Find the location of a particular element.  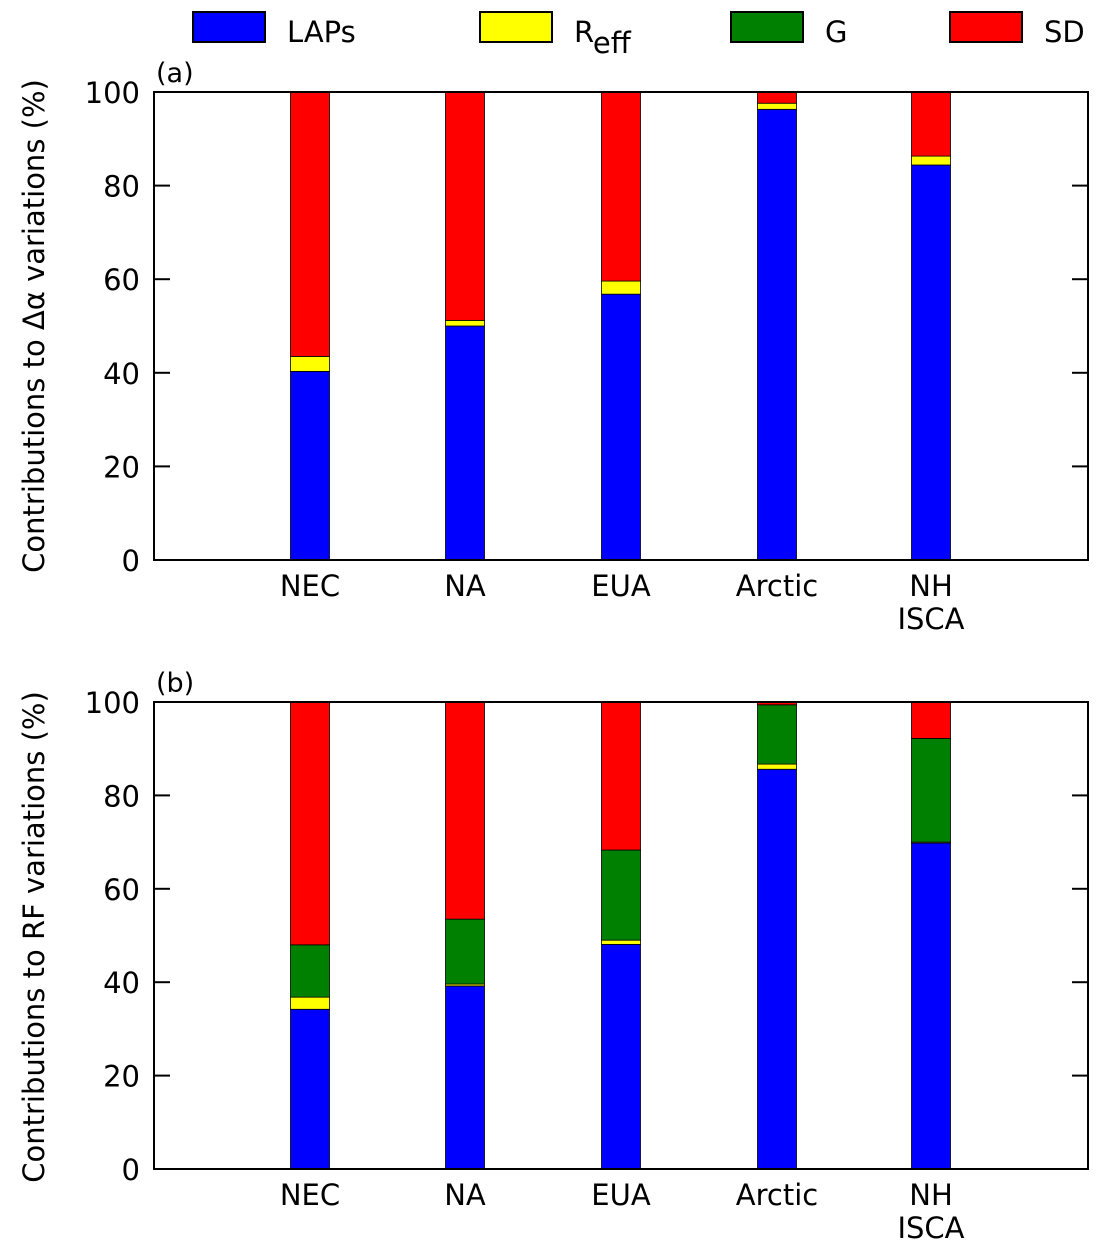

panel-label-b: (b) is located at coordinates (175, 683).